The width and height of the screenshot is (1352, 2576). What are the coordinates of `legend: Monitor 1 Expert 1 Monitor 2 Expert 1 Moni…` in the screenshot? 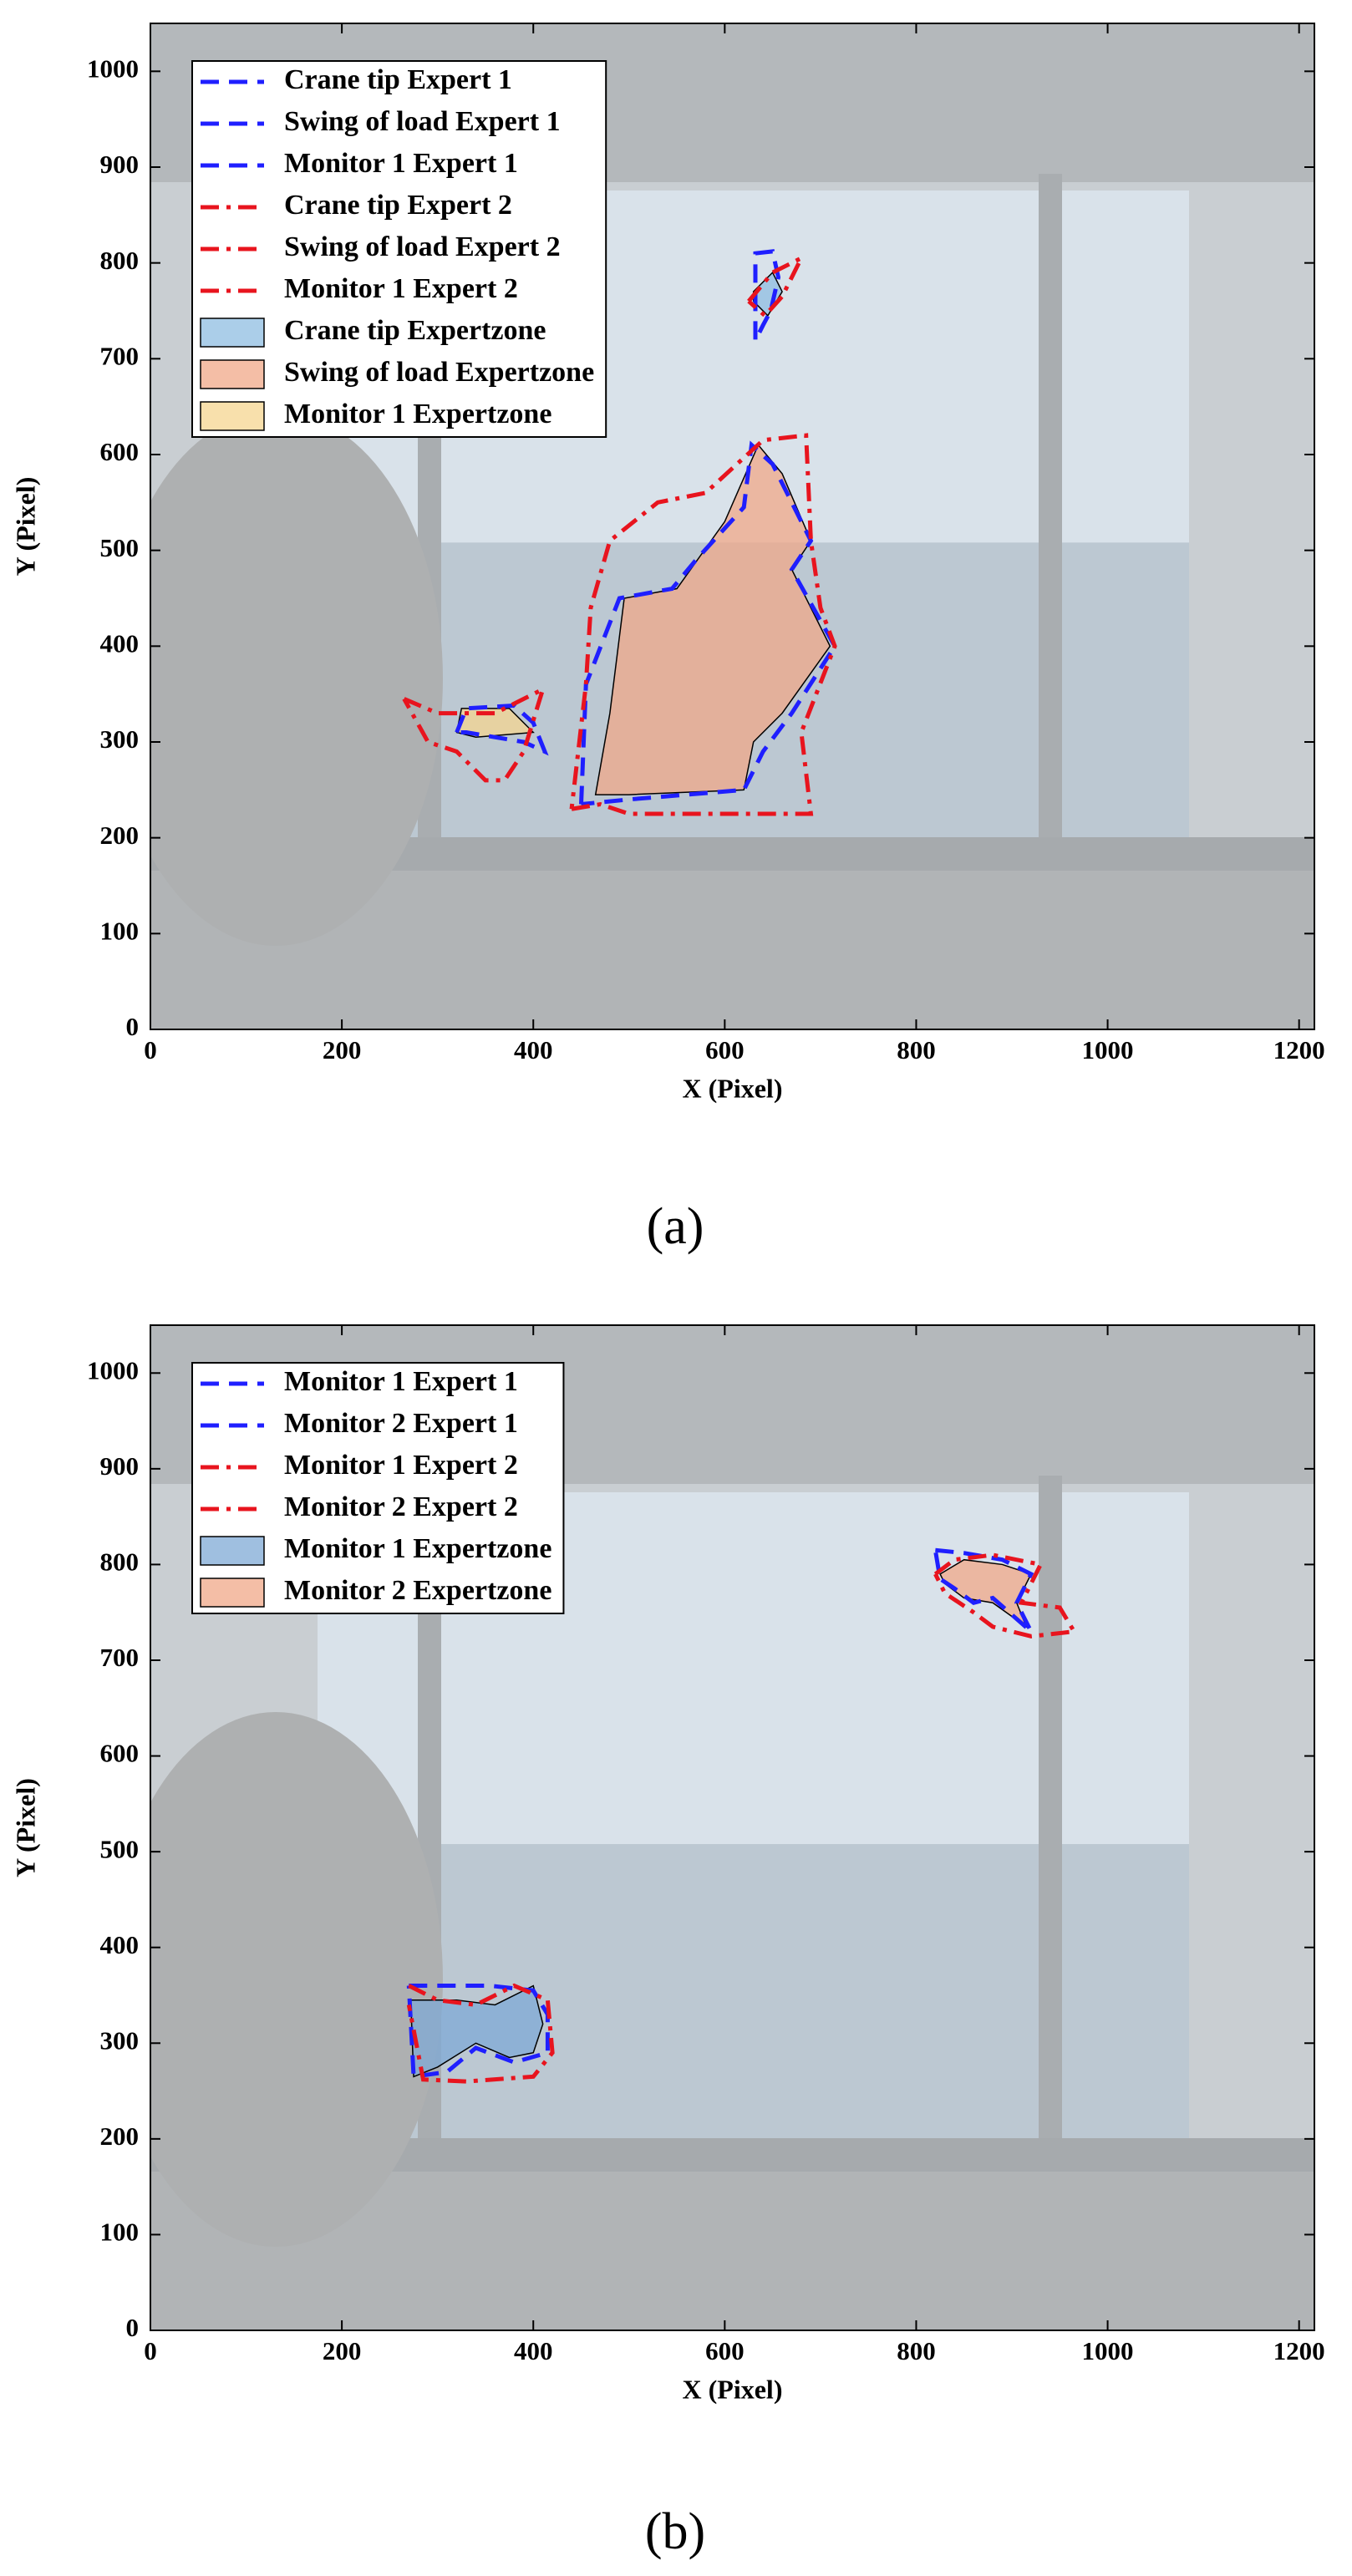 It's located at (378, 1488).